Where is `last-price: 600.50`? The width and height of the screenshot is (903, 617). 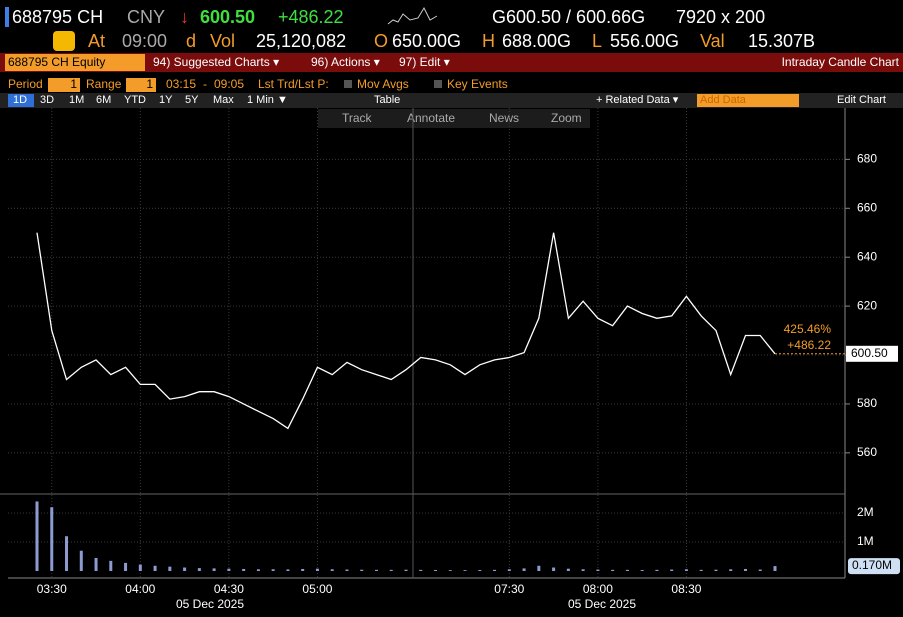 last-price: 600.50 is located at coordinates (227, 17).